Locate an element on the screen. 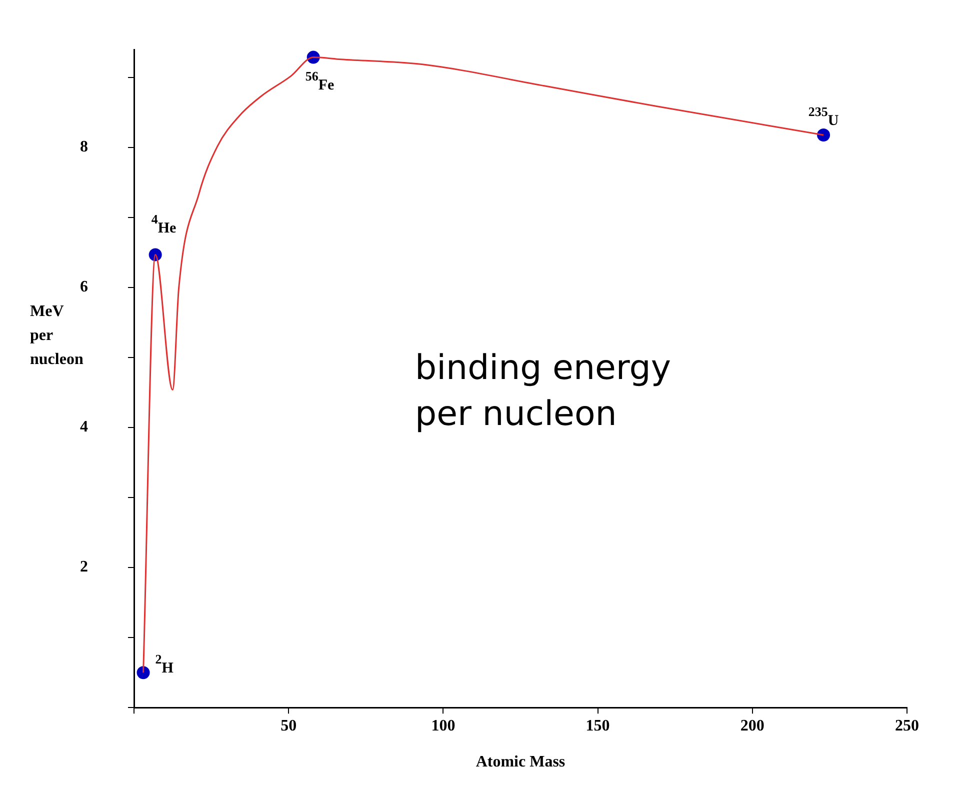 This screenshot has height=786, width=957. y-tick-label: 4 is located at coordinates (84, 427).